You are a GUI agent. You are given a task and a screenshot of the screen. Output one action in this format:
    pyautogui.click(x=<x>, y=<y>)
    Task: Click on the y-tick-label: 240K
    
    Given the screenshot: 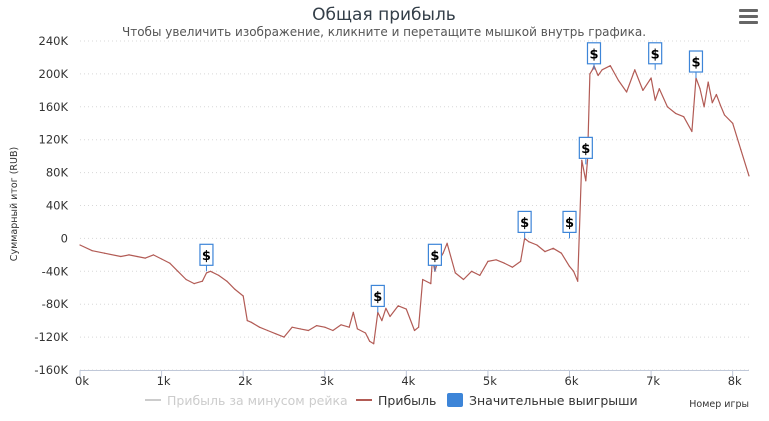 What is the action you would take?
    pyautogui.click(x=54, y=41)
    